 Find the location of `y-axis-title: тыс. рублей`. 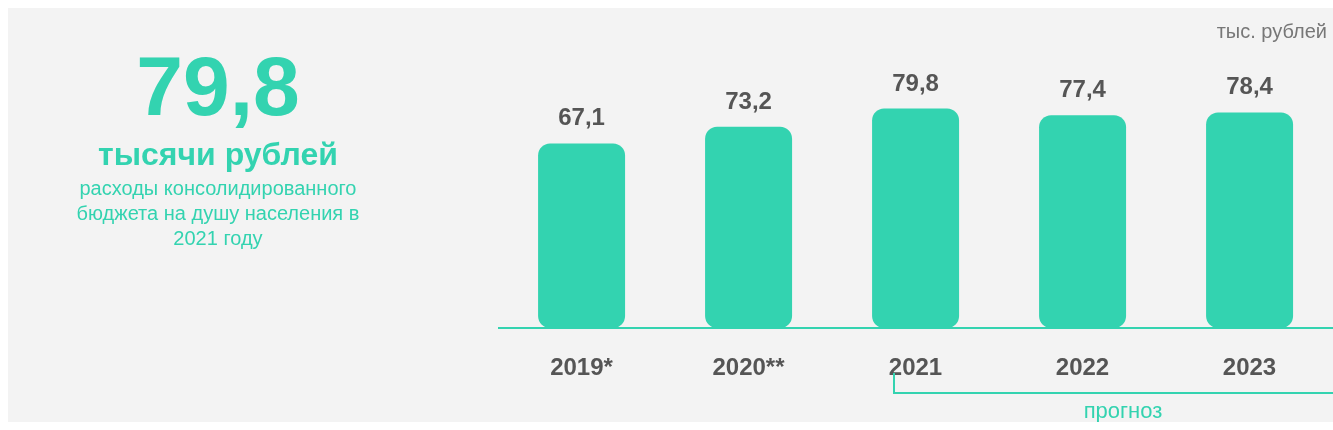

y-axis-title: тыс. рублей is located at coordinates (1271, 31).